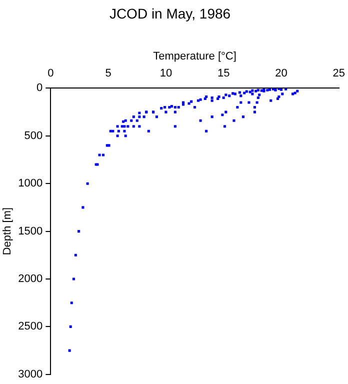 Image resolution: width=348 pixels, height=384 pixels. What do you see at coordinates (33, 136) in the screenshot?
I see `y-tick-label: 500` at bounding box center [33, 136].